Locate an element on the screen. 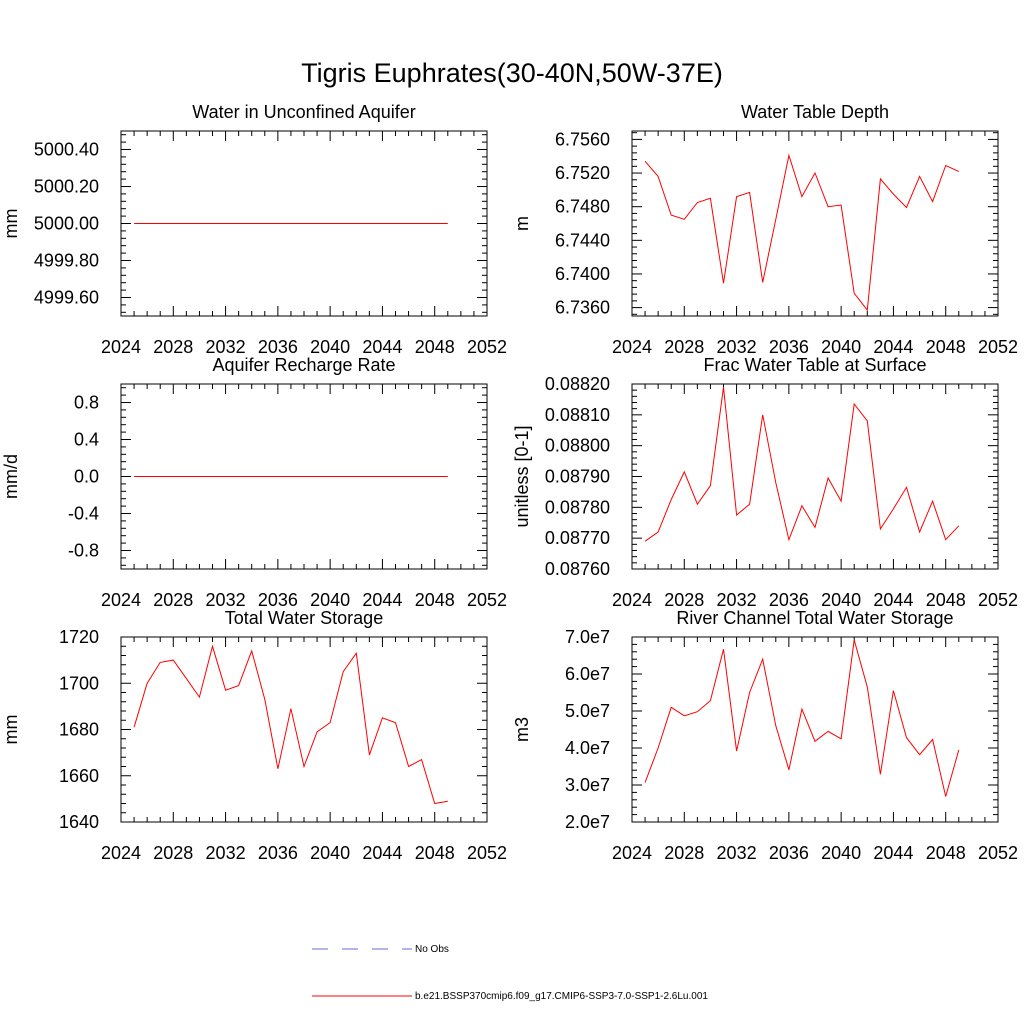 The width and height of the screenshot is (1024, 1024). y-tick-label: 5000.00 is located at coordinates (66, 224).